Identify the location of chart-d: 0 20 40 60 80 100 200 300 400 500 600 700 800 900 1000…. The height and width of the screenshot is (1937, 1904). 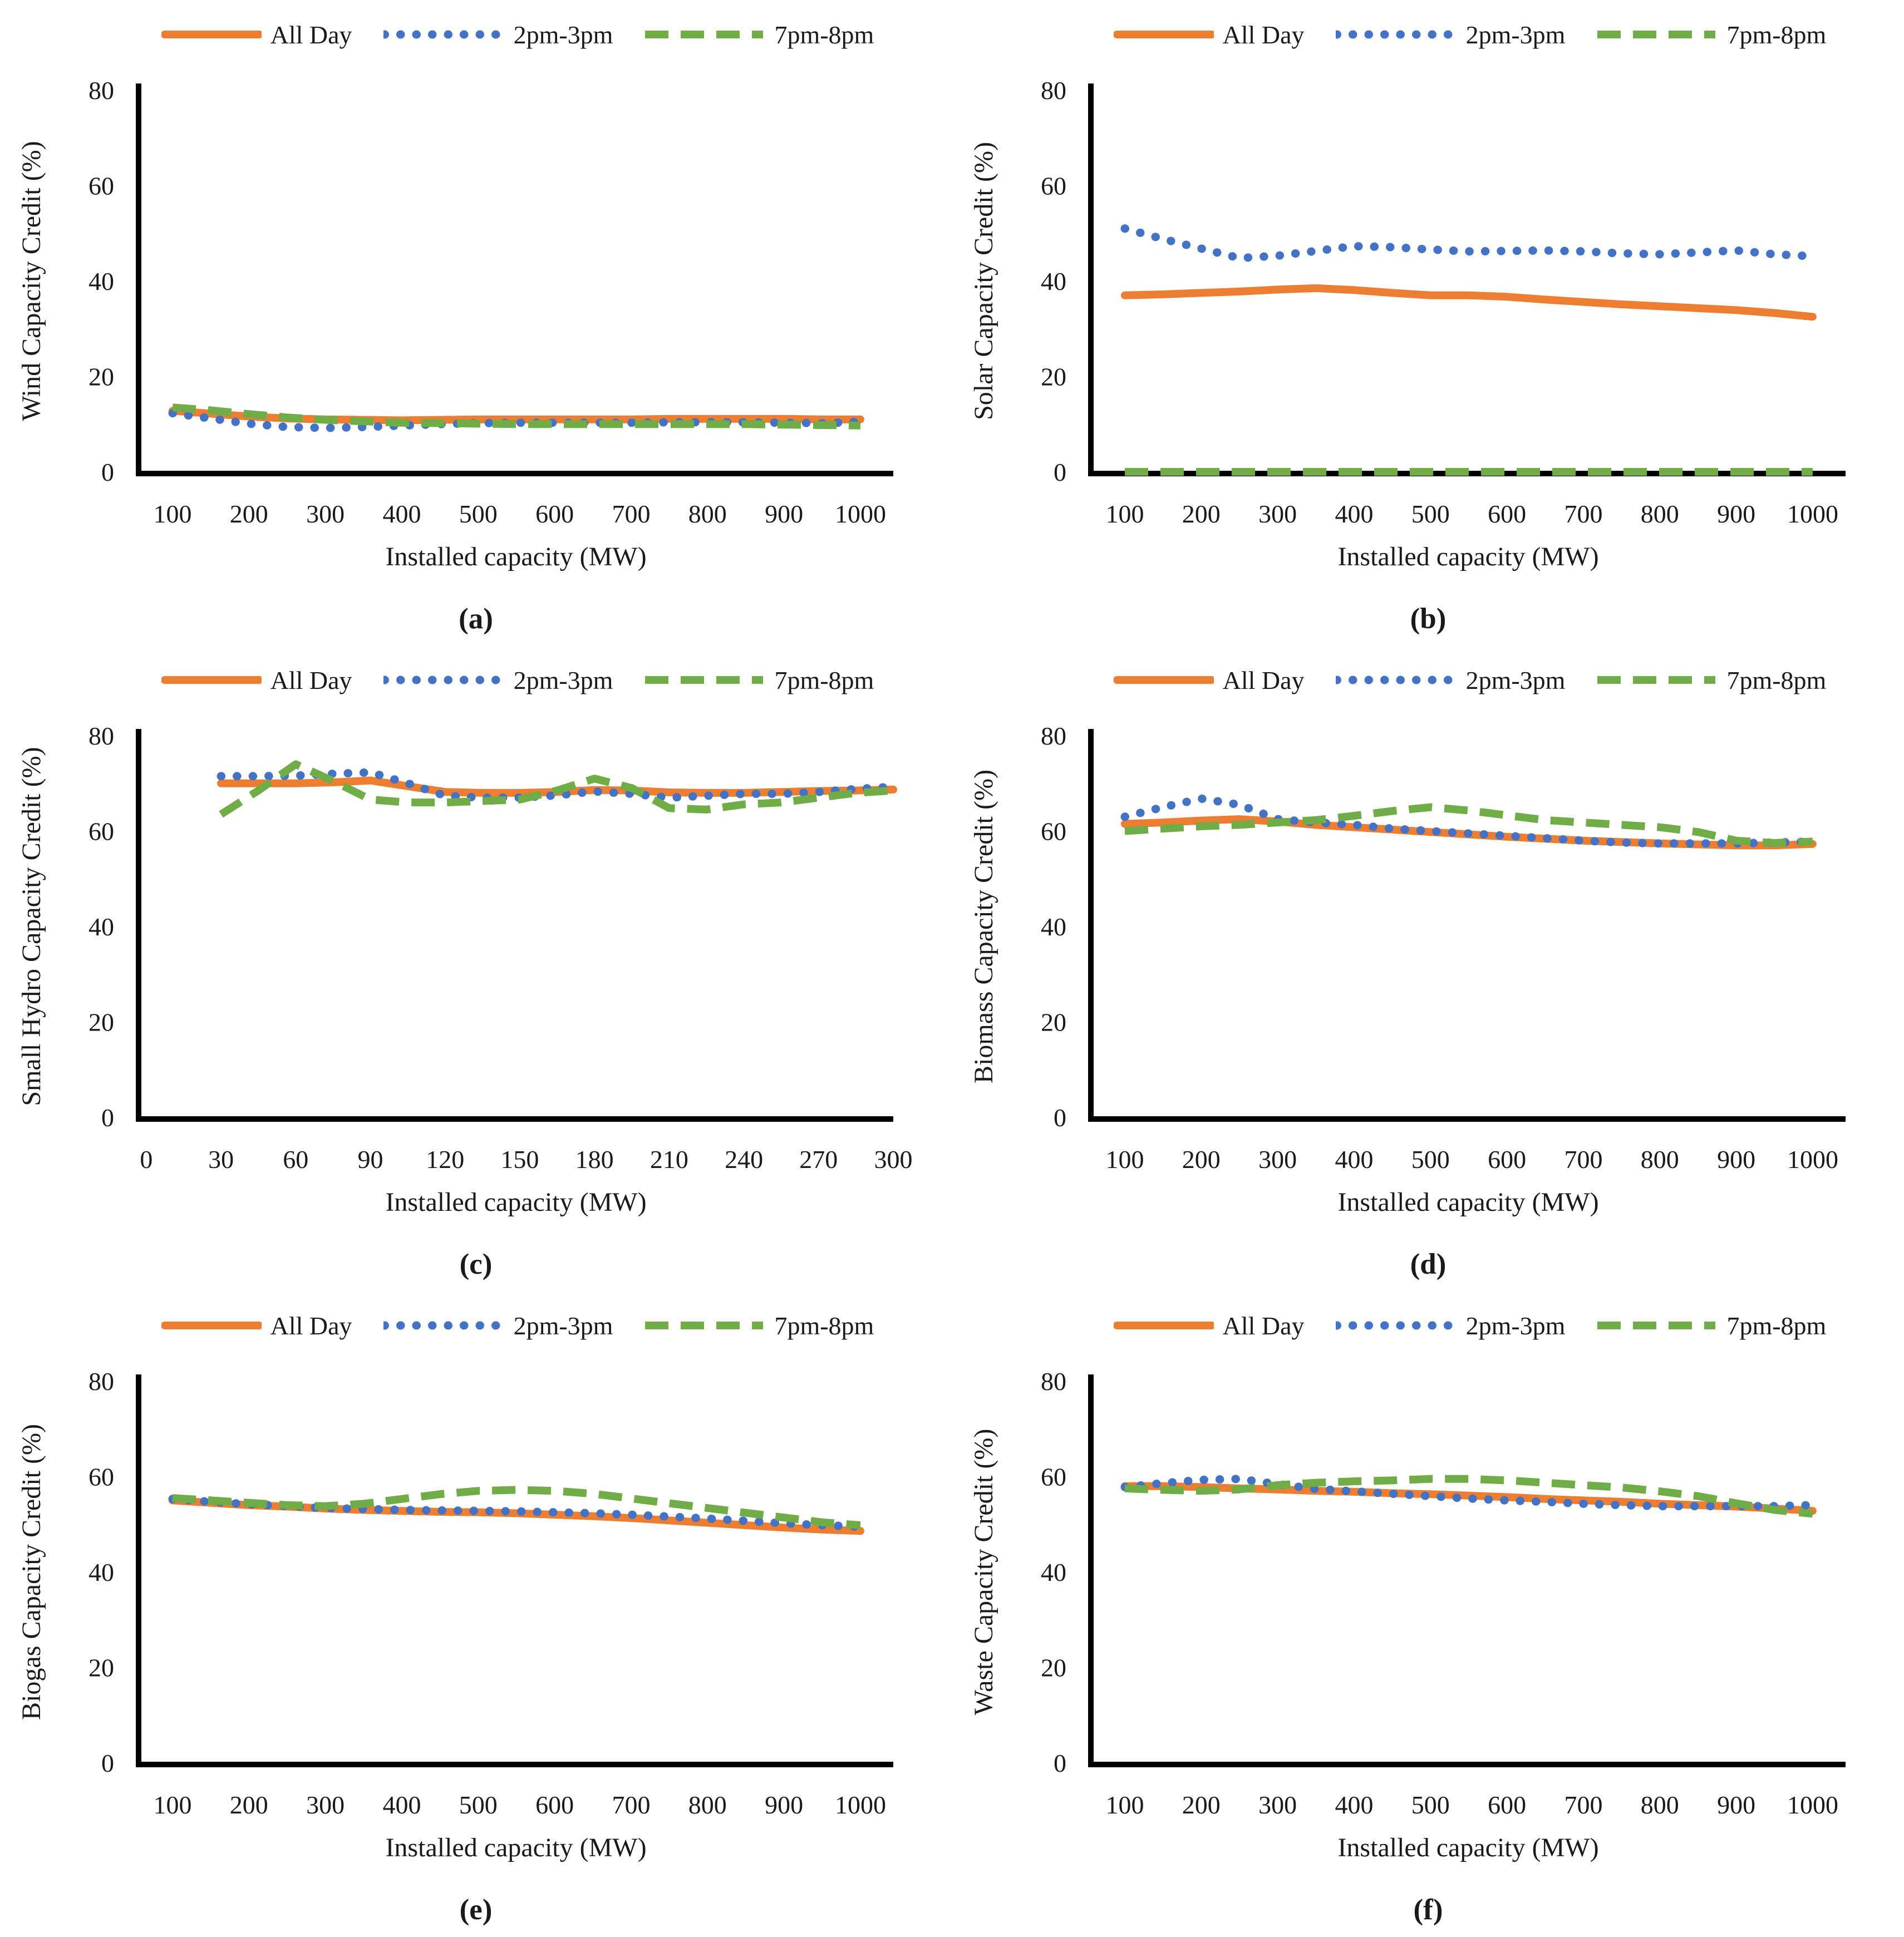
(1407, 1001).